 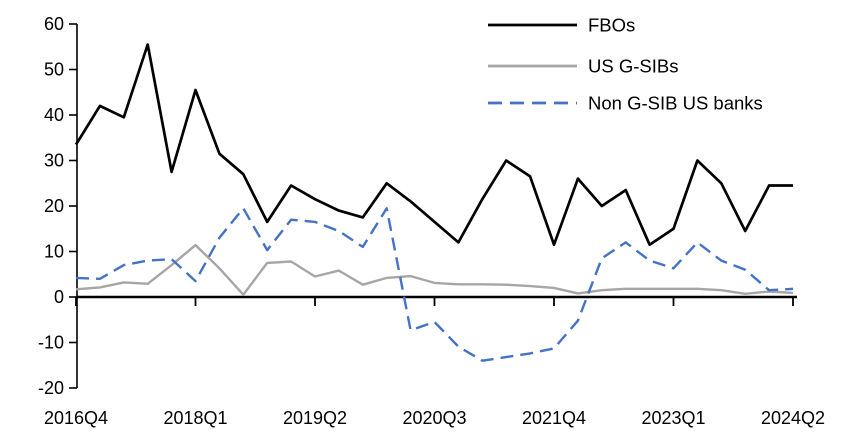 I want to click on x-axis-tick-label: 2016Q4, so click(x=76, y=418).